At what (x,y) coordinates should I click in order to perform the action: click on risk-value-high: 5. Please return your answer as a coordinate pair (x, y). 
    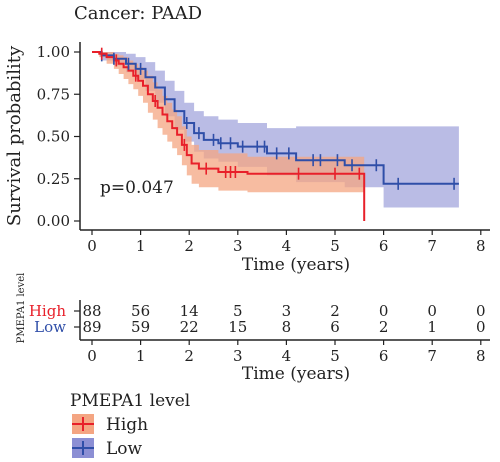
    Looking at the image, I should click on (238, 311).